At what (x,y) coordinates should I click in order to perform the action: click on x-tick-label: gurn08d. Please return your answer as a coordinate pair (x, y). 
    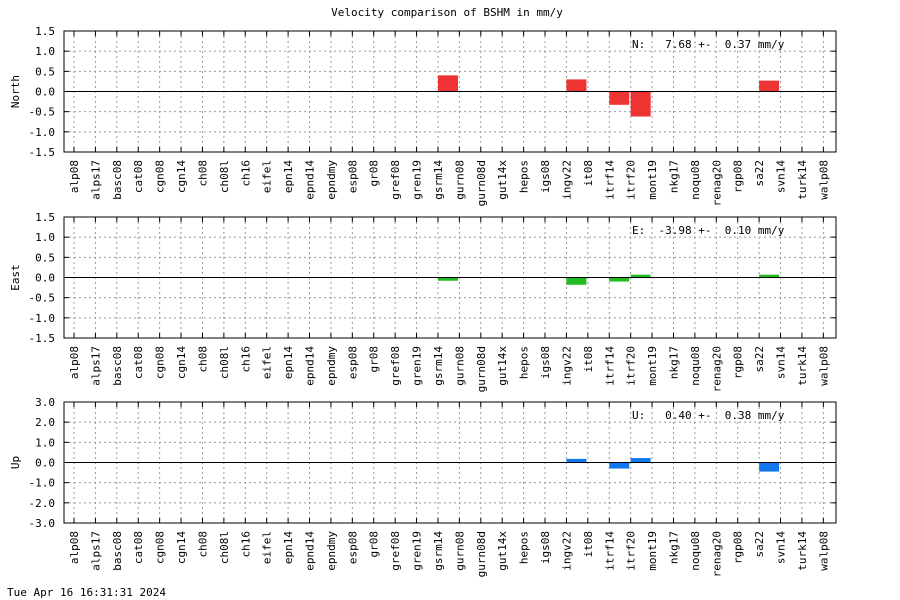
    Looking at the image, I should click on (481, 554).